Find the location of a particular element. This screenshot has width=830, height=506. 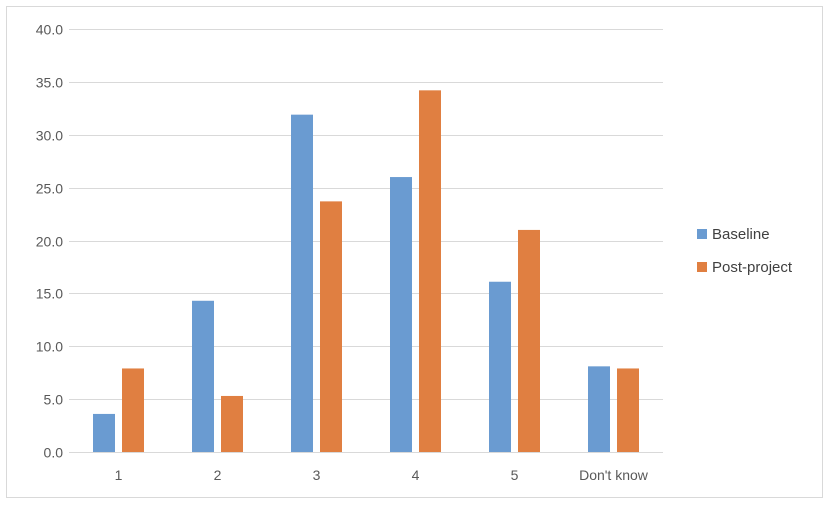

x-tick-label: 1 is located at coordinates (119, 475).